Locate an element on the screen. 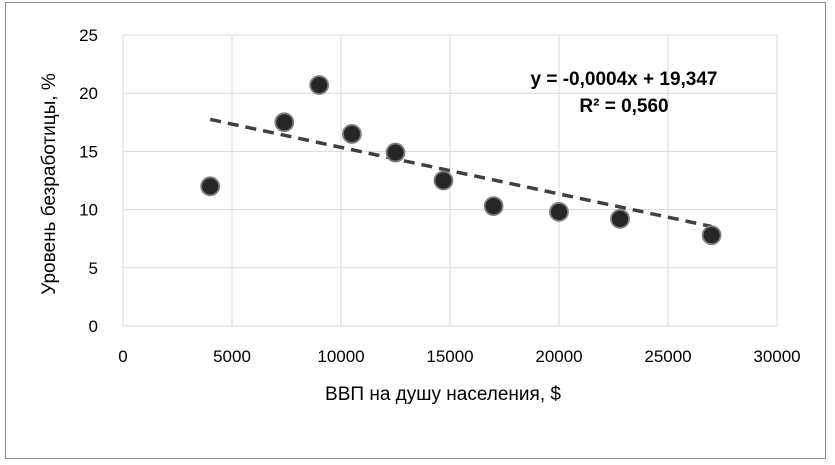 This screenshot has width=835, height=465. x-tick-label: 0 is located at coordinates (122, 356).